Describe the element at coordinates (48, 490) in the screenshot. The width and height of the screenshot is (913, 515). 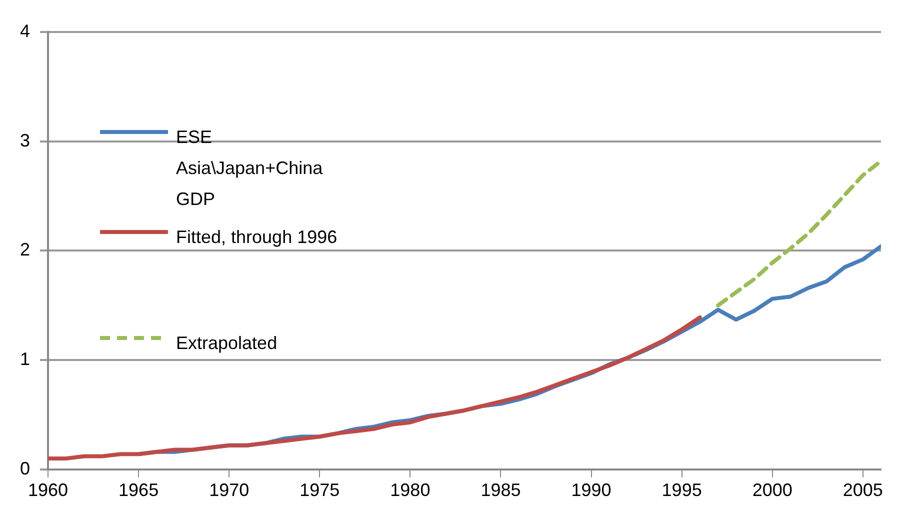
I see `x-tick-label: 1960` at that location.